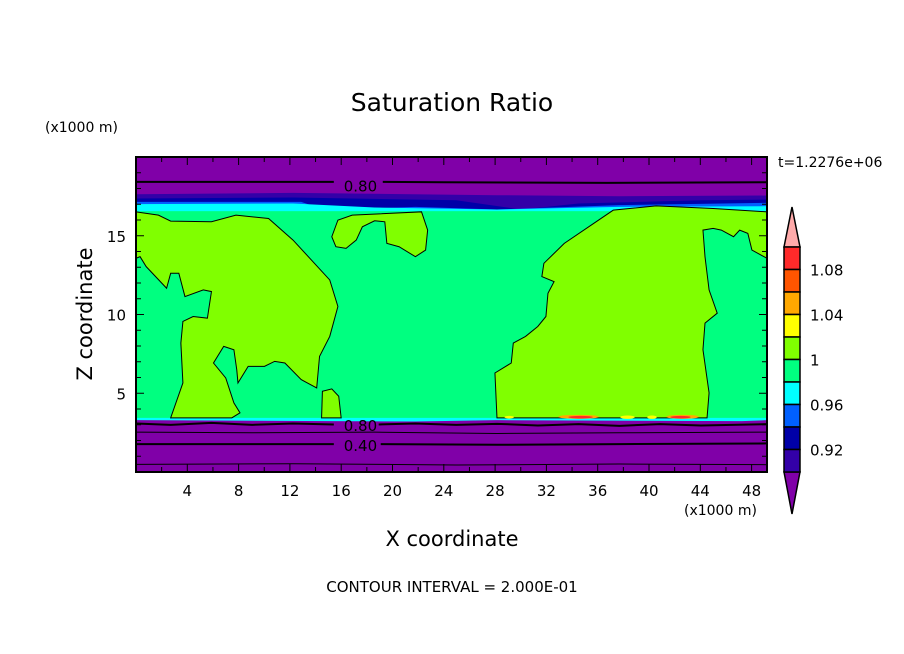  What do you see at coordinates (121, 394) in the screenshot?
I see `y-tick-label: 5` at bounding box center [121, 394].